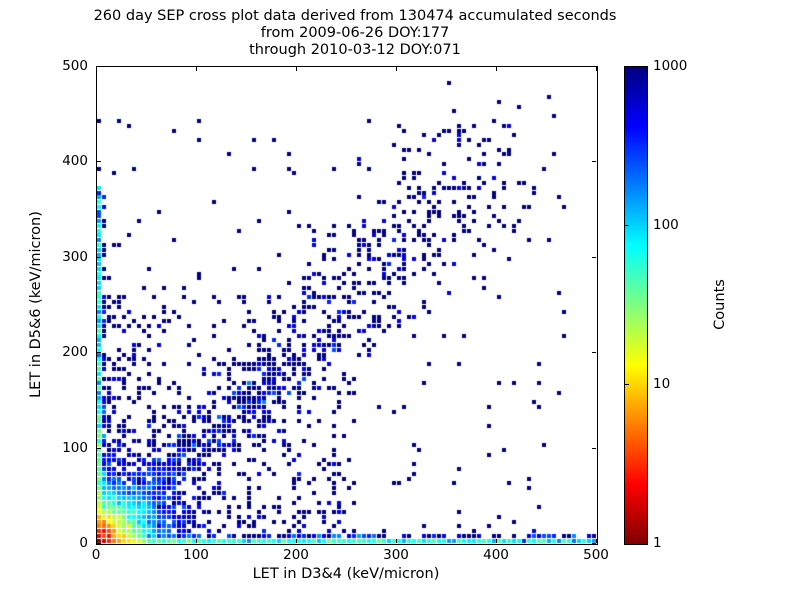 The height and width of the screenshot is (600, 800). I want to click on y-tick-label: 400, so click(75, 161).